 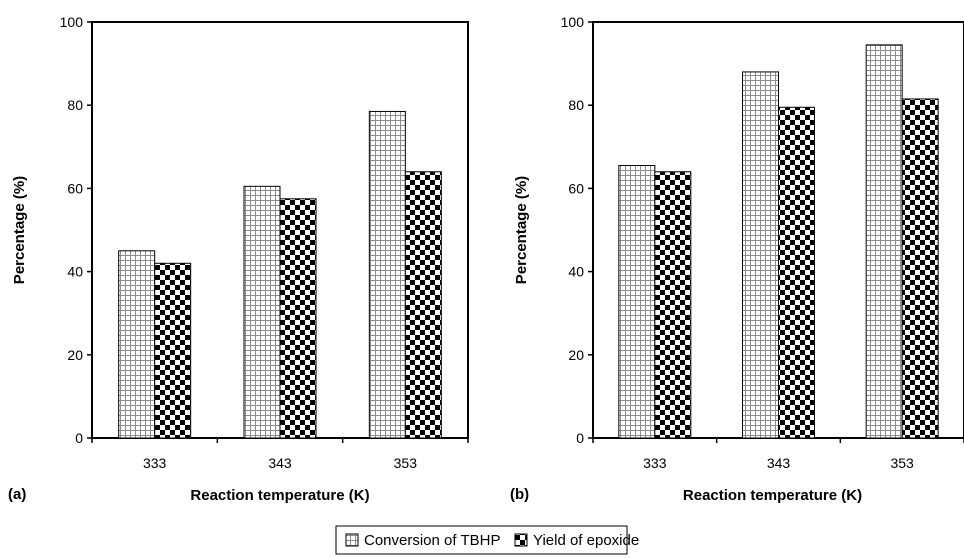 I want to click on legend-box, so click(x=481, y=540).